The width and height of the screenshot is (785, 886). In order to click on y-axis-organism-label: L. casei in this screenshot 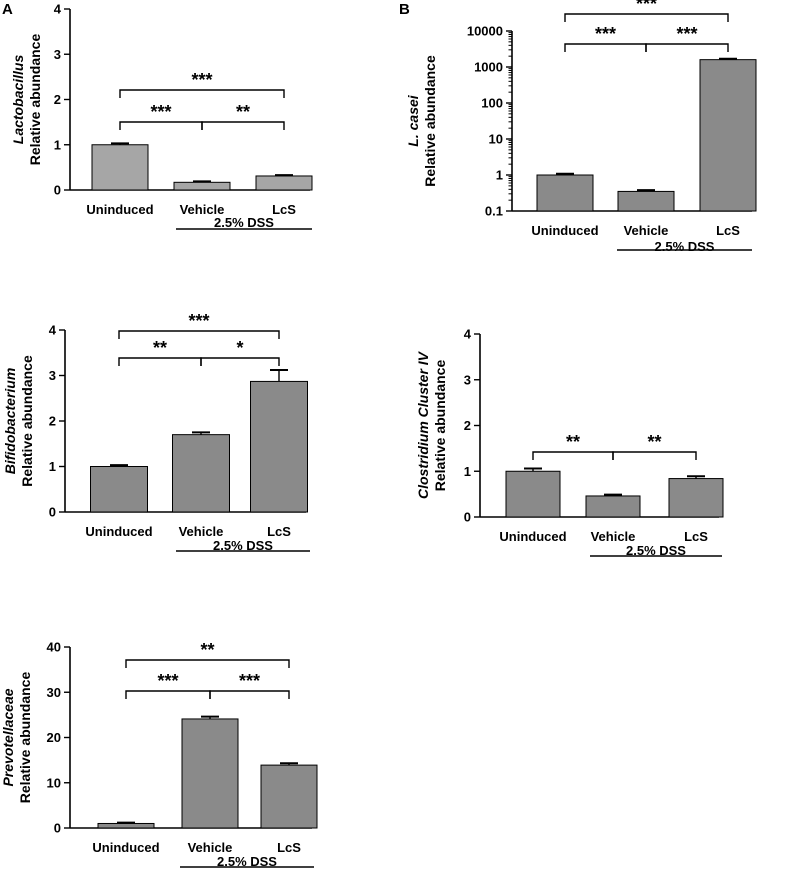, I will do `click(413, 120)`.